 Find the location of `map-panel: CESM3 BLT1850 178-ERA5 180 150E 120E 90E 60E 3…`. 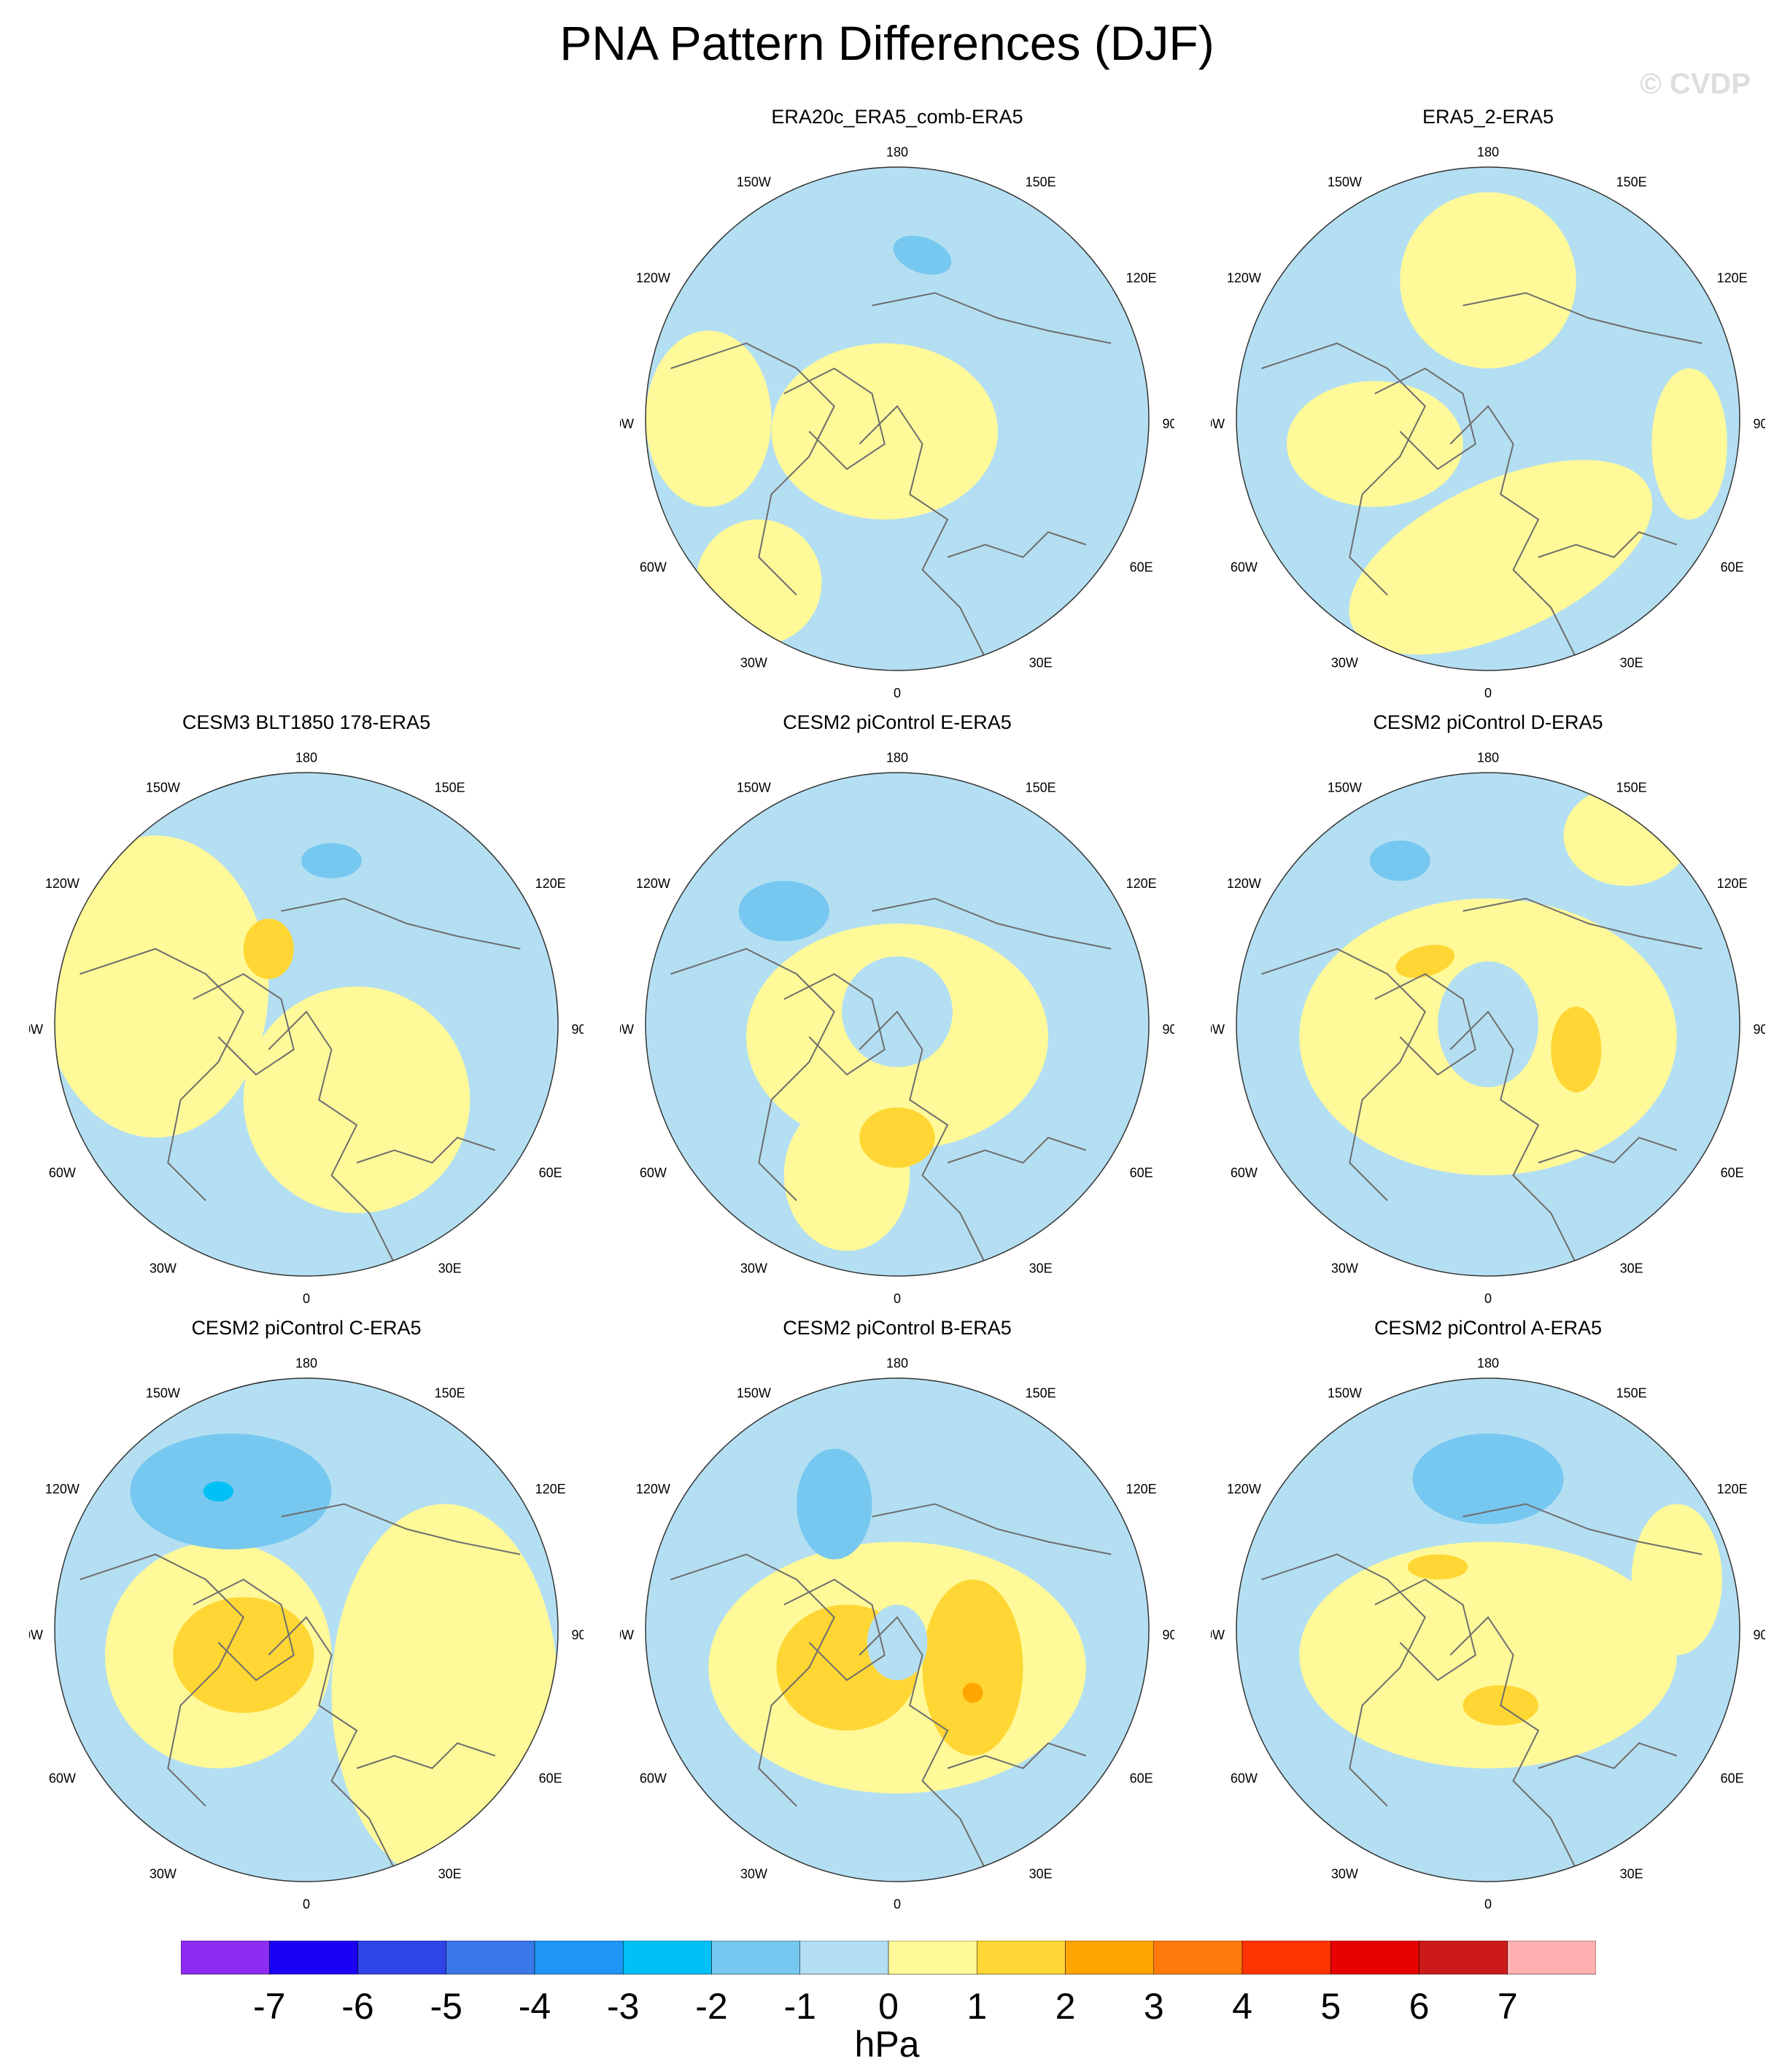

map-panel: CESM3 BLT1850 178-ERA5 180 150E 120E 90E 60E 3… is located at coordinates (306, 1007).